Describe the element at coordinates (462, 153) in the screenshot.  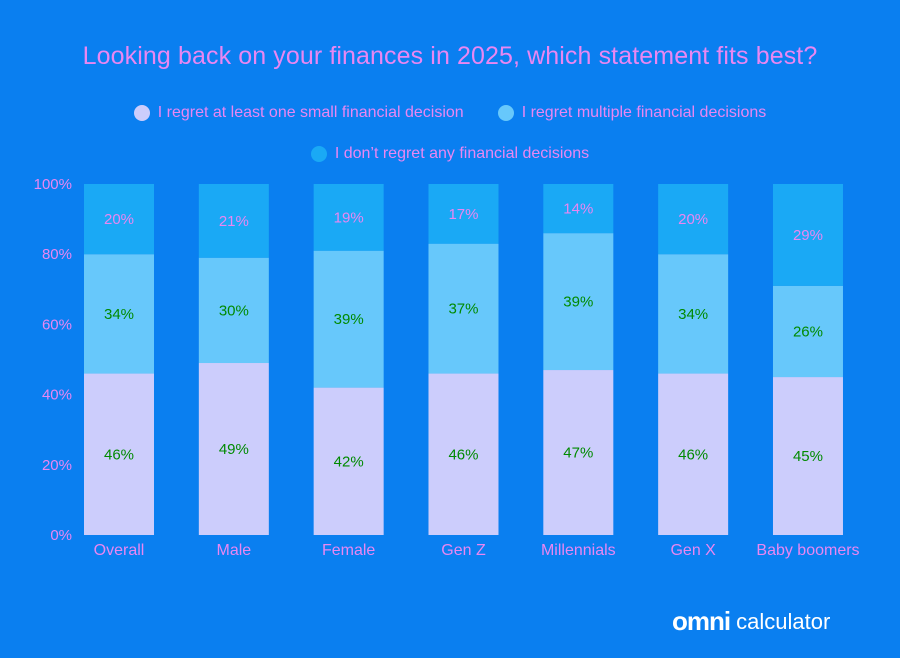
I see `legend-label: I don’t regret any financial decisions` at that location.